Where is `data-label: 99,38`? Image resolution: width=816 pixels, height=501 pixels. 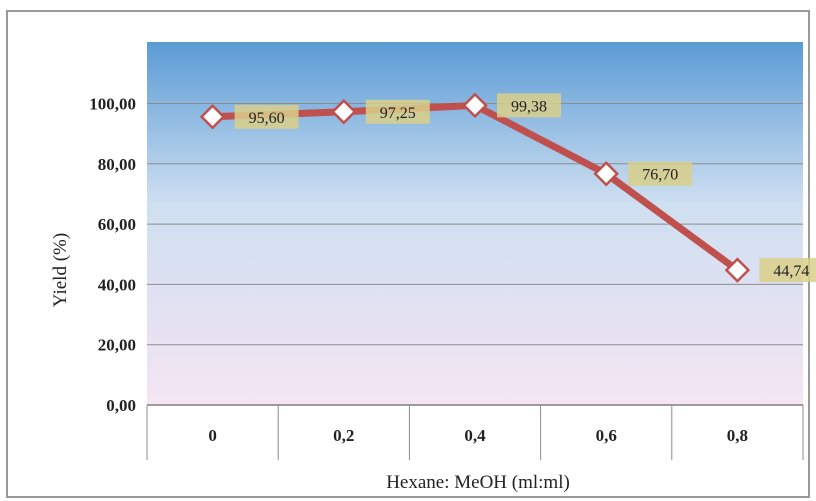
data-label: 99,38 is located at coordinates (529, 106).